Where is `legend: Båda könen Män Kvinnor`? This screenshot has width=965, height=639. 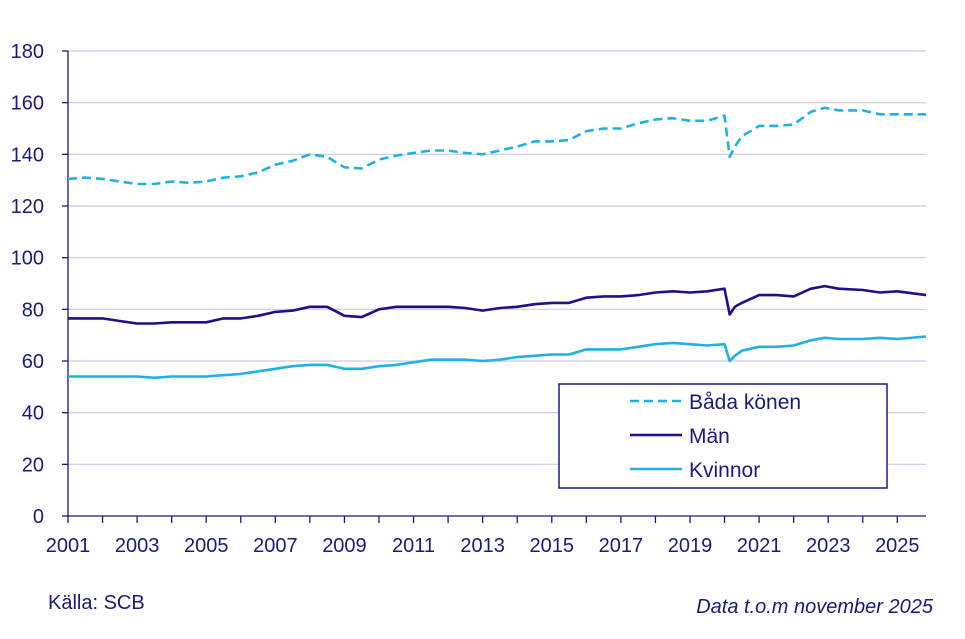
legend: Båda könen Män Kvinnor is located at coordinates (723, 436).